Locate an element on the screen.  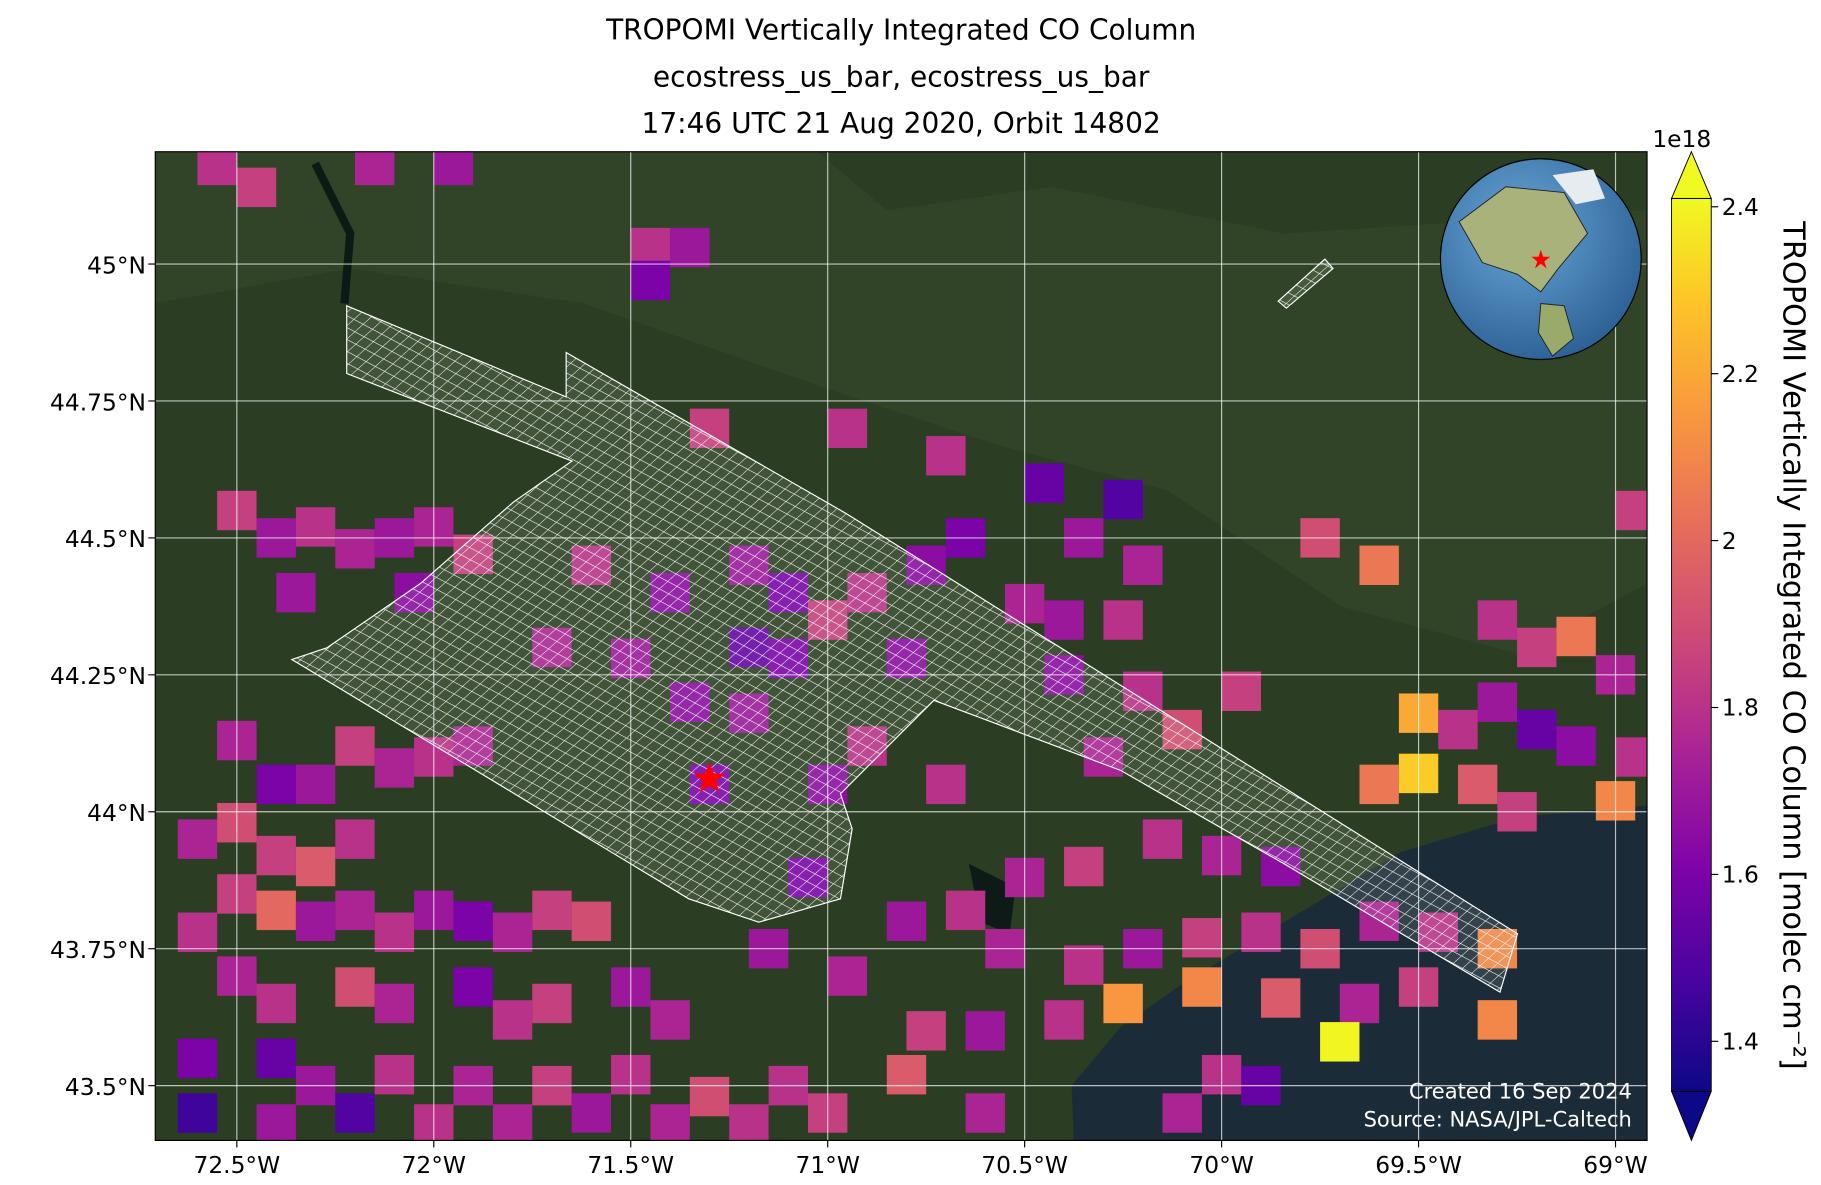
colorbar-frame is located at coordinates (1691, 644).